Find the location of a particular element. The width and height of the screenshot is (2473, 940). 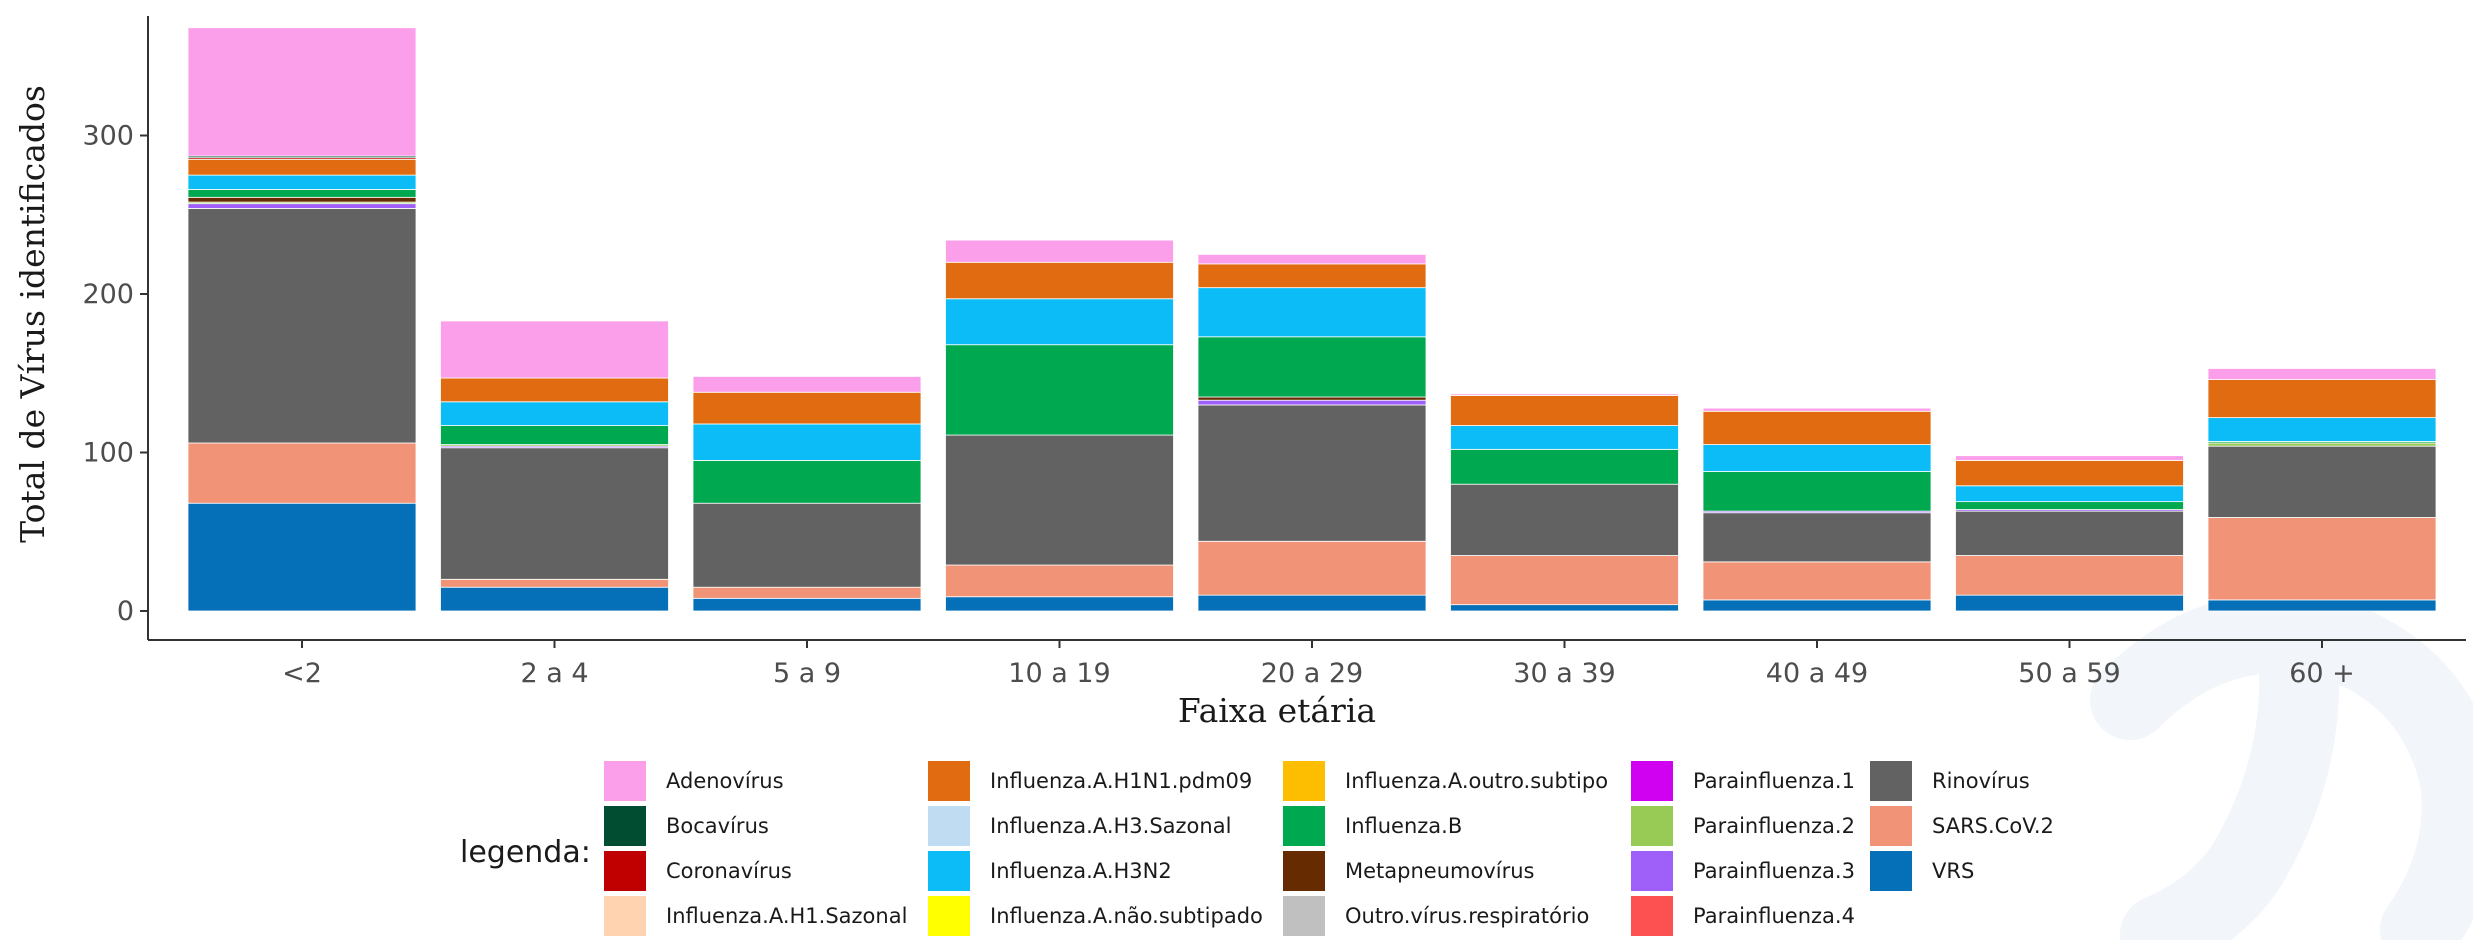

legend-label: Adenovírus is located at coordinates (725, 781).